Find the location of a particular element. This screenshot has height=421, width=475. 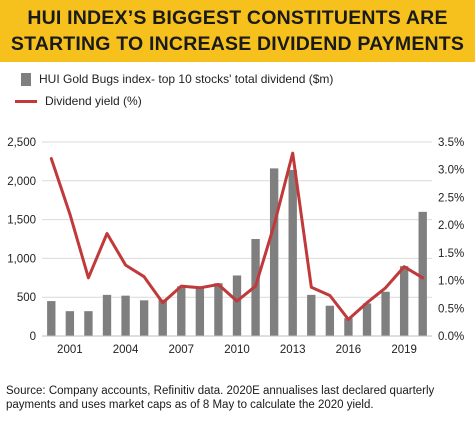

x-tick-label: 2007 is located at coordinates (181, 350).